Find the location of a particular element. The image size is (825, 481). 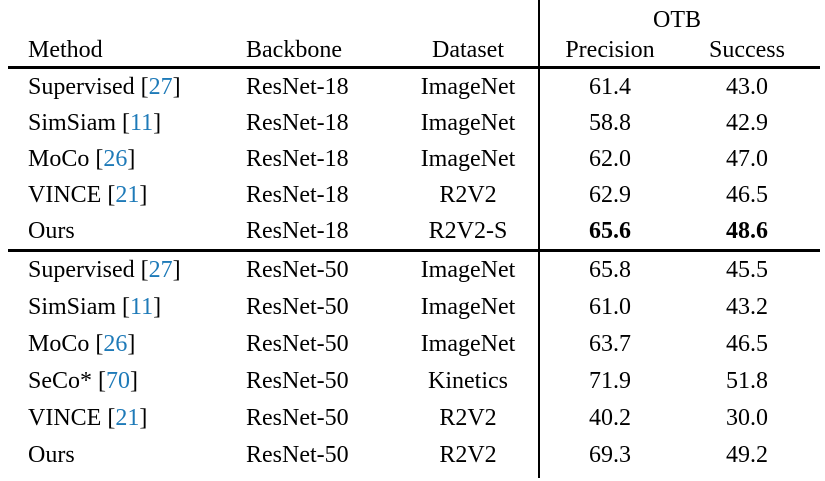

success-cell: 43.0 is located at coordinates (747, 86).